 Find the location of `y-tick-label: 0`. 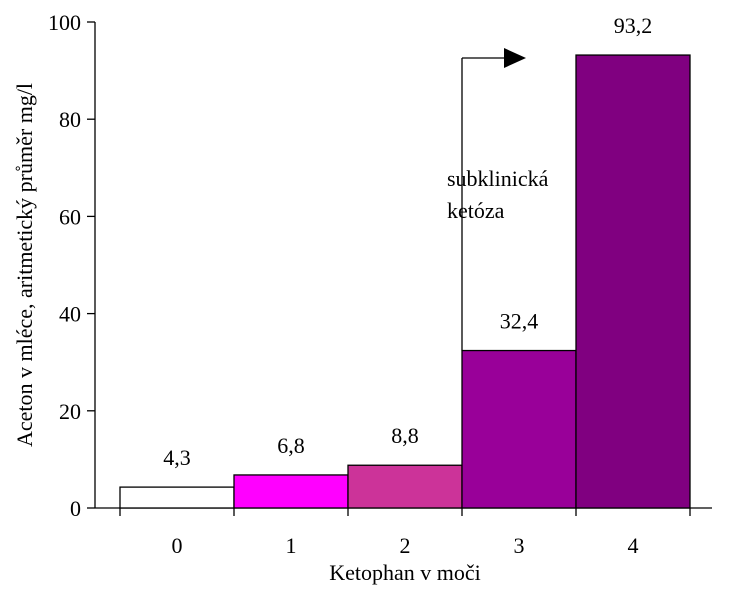

y-tick-label: 0 is located at coordinates (75, 508).